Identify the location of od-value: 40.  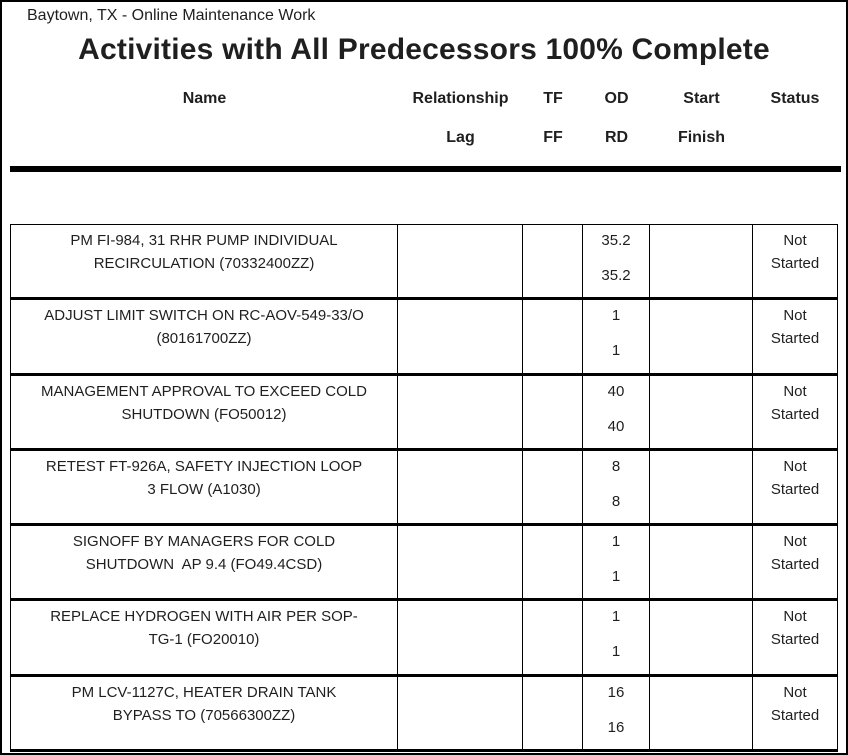
(616, 391).